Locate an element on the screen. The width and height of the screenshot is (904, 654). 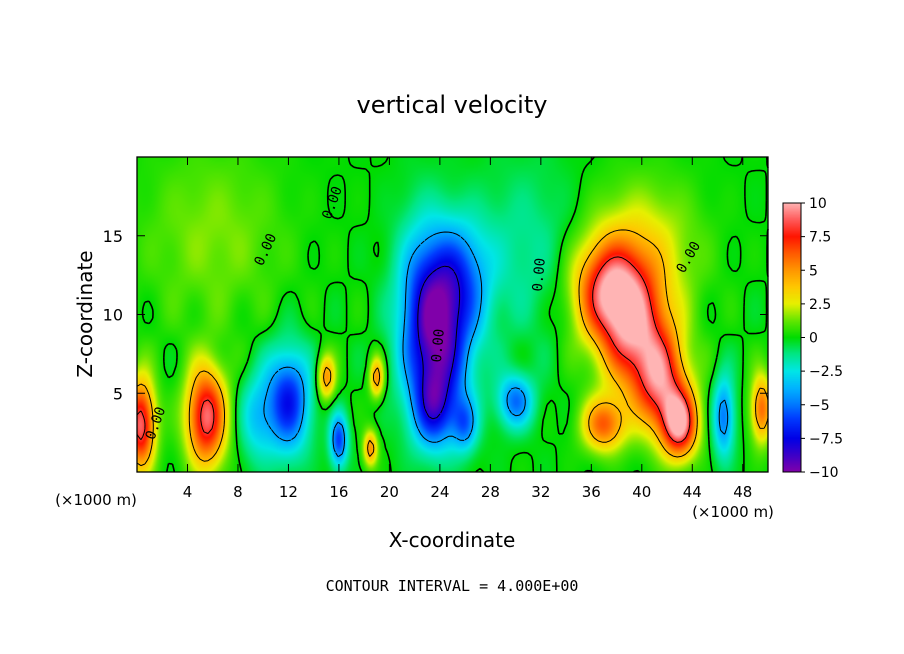
colorbar-tick-label: −5 is located at coordinates (819, 406).